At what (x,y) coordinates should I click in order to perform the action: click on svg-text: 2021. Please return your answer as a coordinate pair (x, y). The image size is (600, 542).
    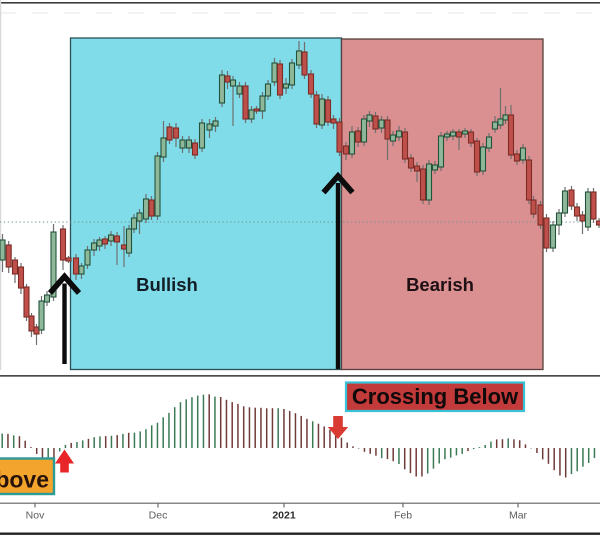
    Looking at the image, I should click on (284, 516).